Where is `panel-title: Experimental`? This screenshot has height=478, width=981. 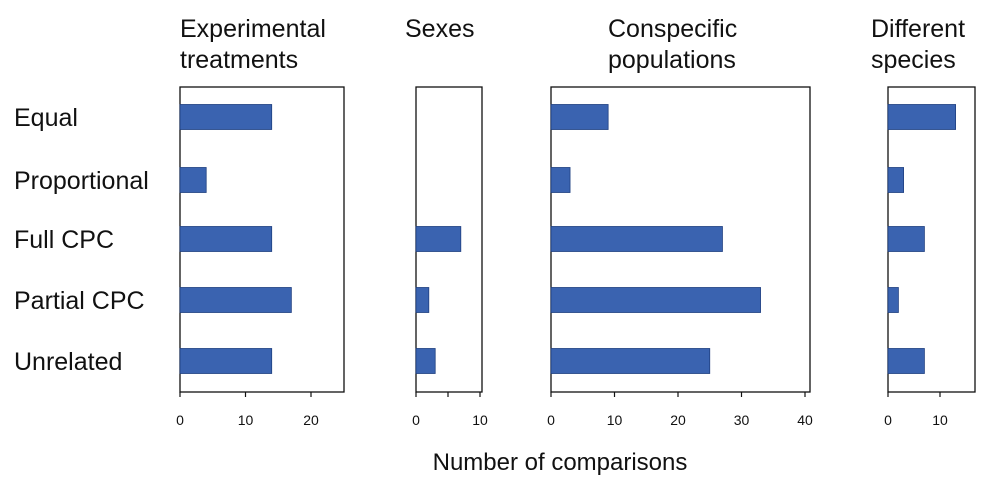
panel-title: Experimental is located at coordinates (253, 29).